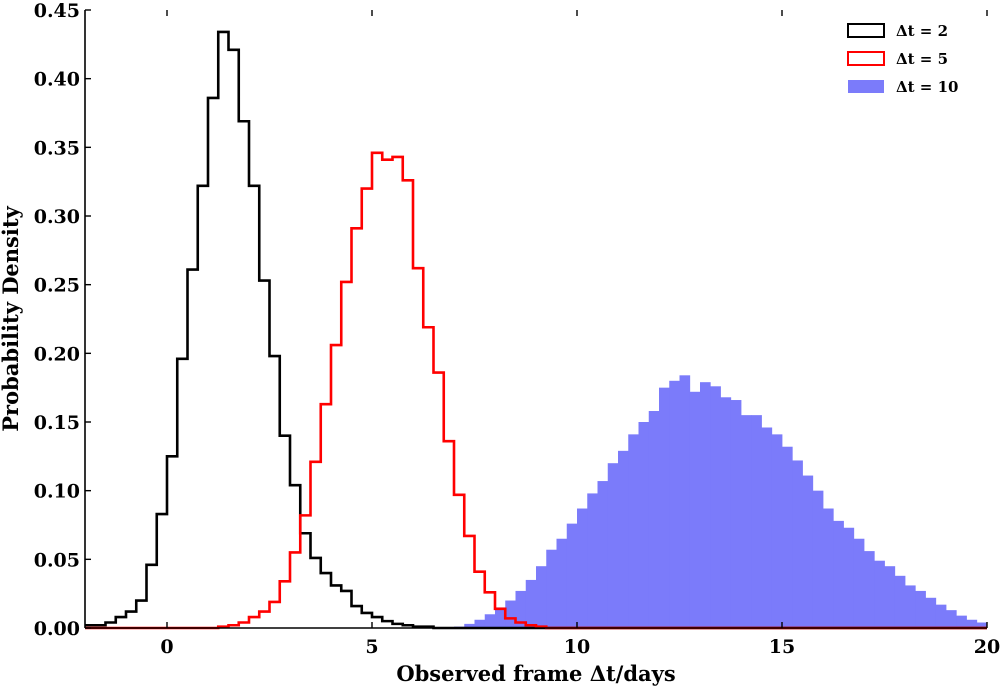  I want to click on y-tick-label: 0.30, so click(57, 217).